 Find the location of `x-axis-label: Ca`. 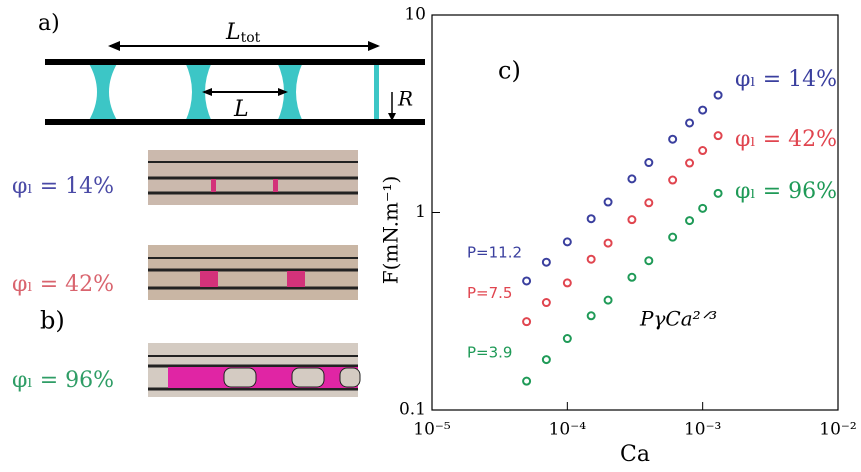

x-axis-label: Ca is located at coordinates (635, 454).